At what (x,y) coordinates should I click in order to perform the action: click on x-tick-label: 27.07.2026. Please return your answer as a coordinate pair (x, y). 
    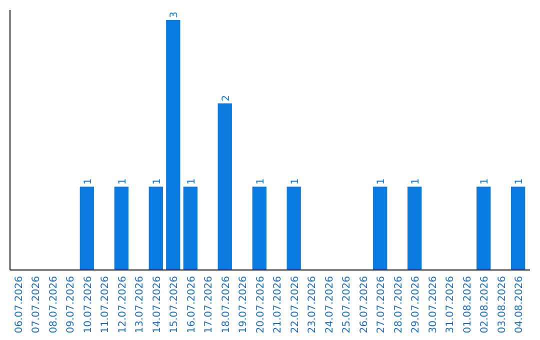
    Looking at the image, I should click on (382, 305).